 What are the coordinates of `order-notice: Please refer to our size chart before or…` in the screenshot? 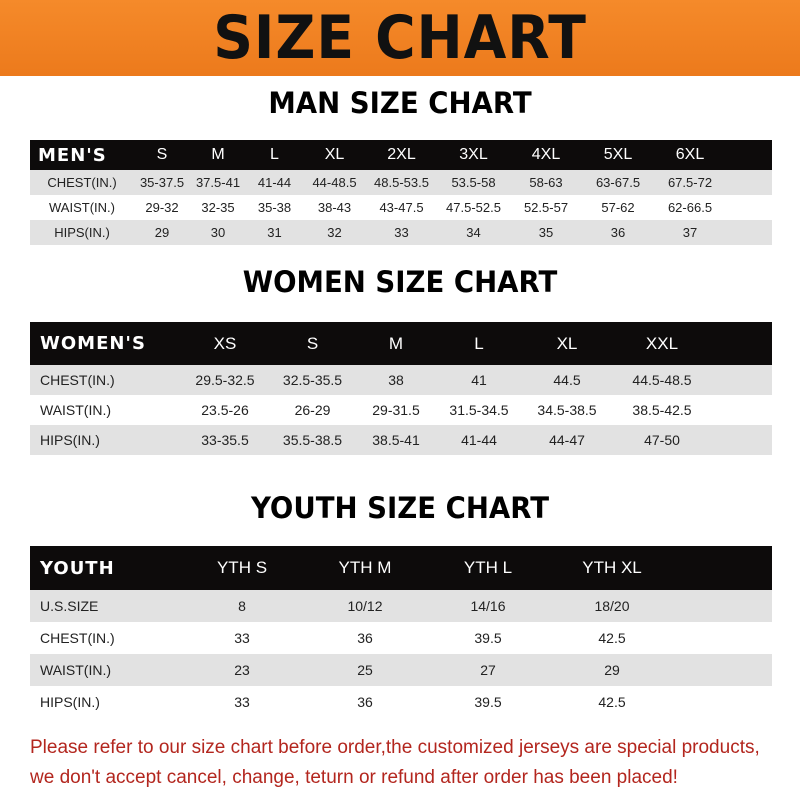 It's located at (410, 763).